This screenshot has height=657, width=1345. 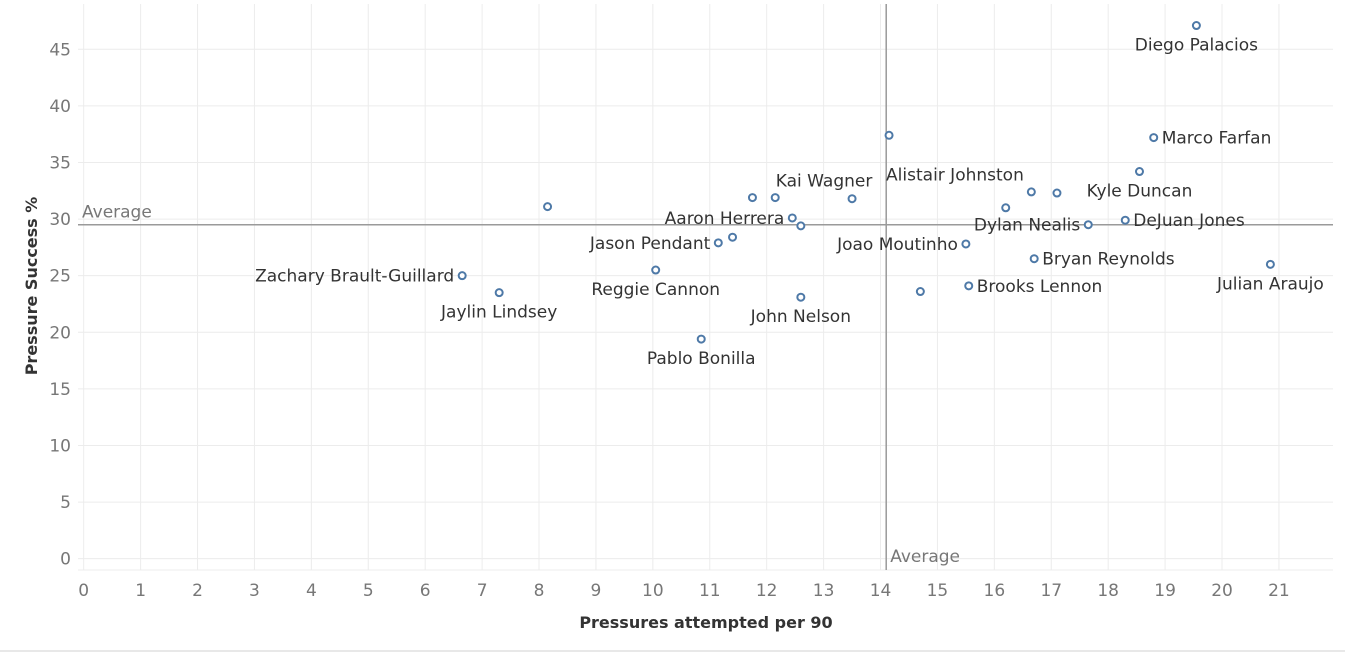 I want to click on point-label: Zachary Brault-Guillard, so click(x=354, y=277).